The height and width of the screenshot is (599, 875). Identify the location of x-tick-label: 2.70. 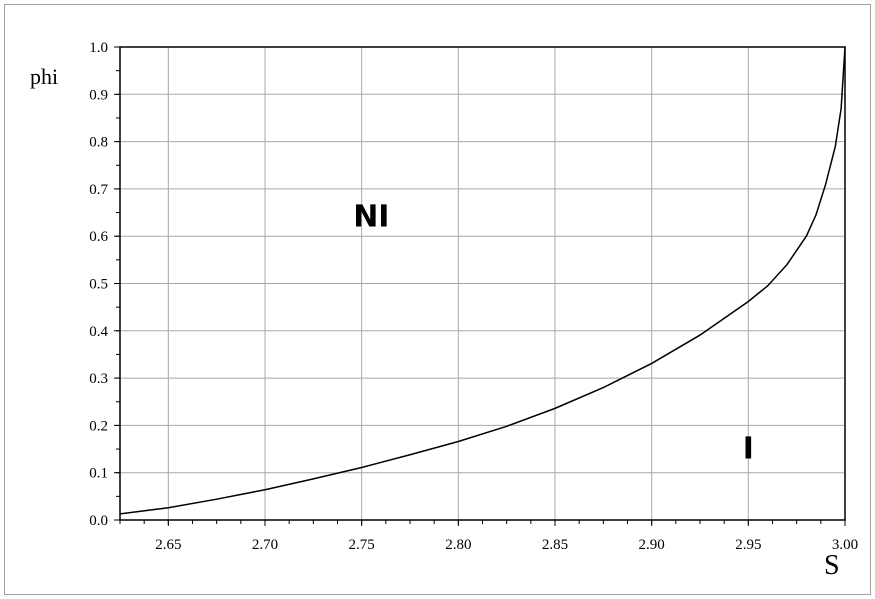
(265, 545).